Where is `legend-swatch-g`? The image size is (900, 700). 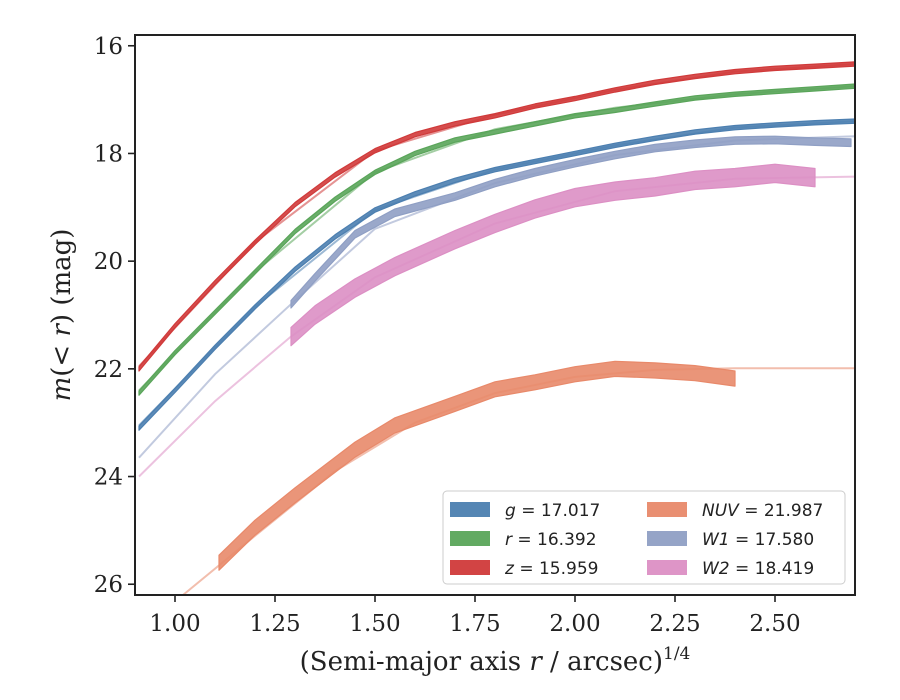 legend-swatch-g is located at coordinates (470, 509).